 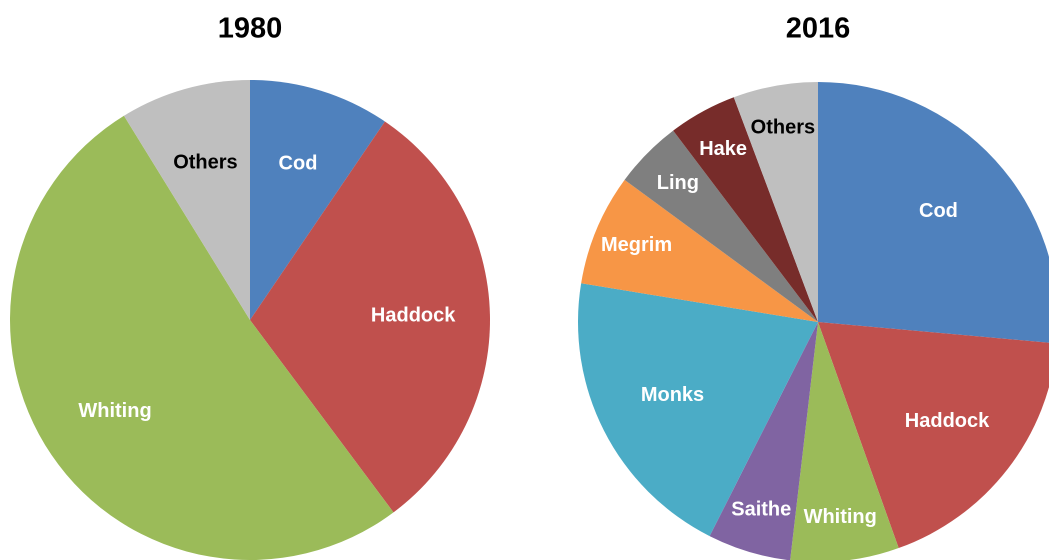 What do you see at coordinates (636, 245) in the screenshot?
I see `slice-label: Megrim` at bounding box center [636, 245].